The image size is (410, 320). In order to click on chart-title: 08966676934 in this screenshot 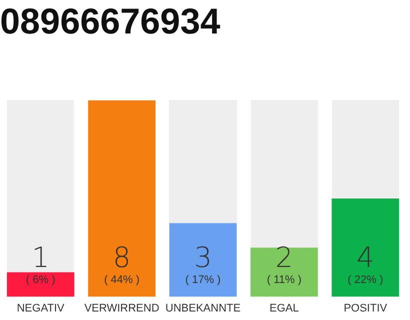, I will do `click(110, 21)`.